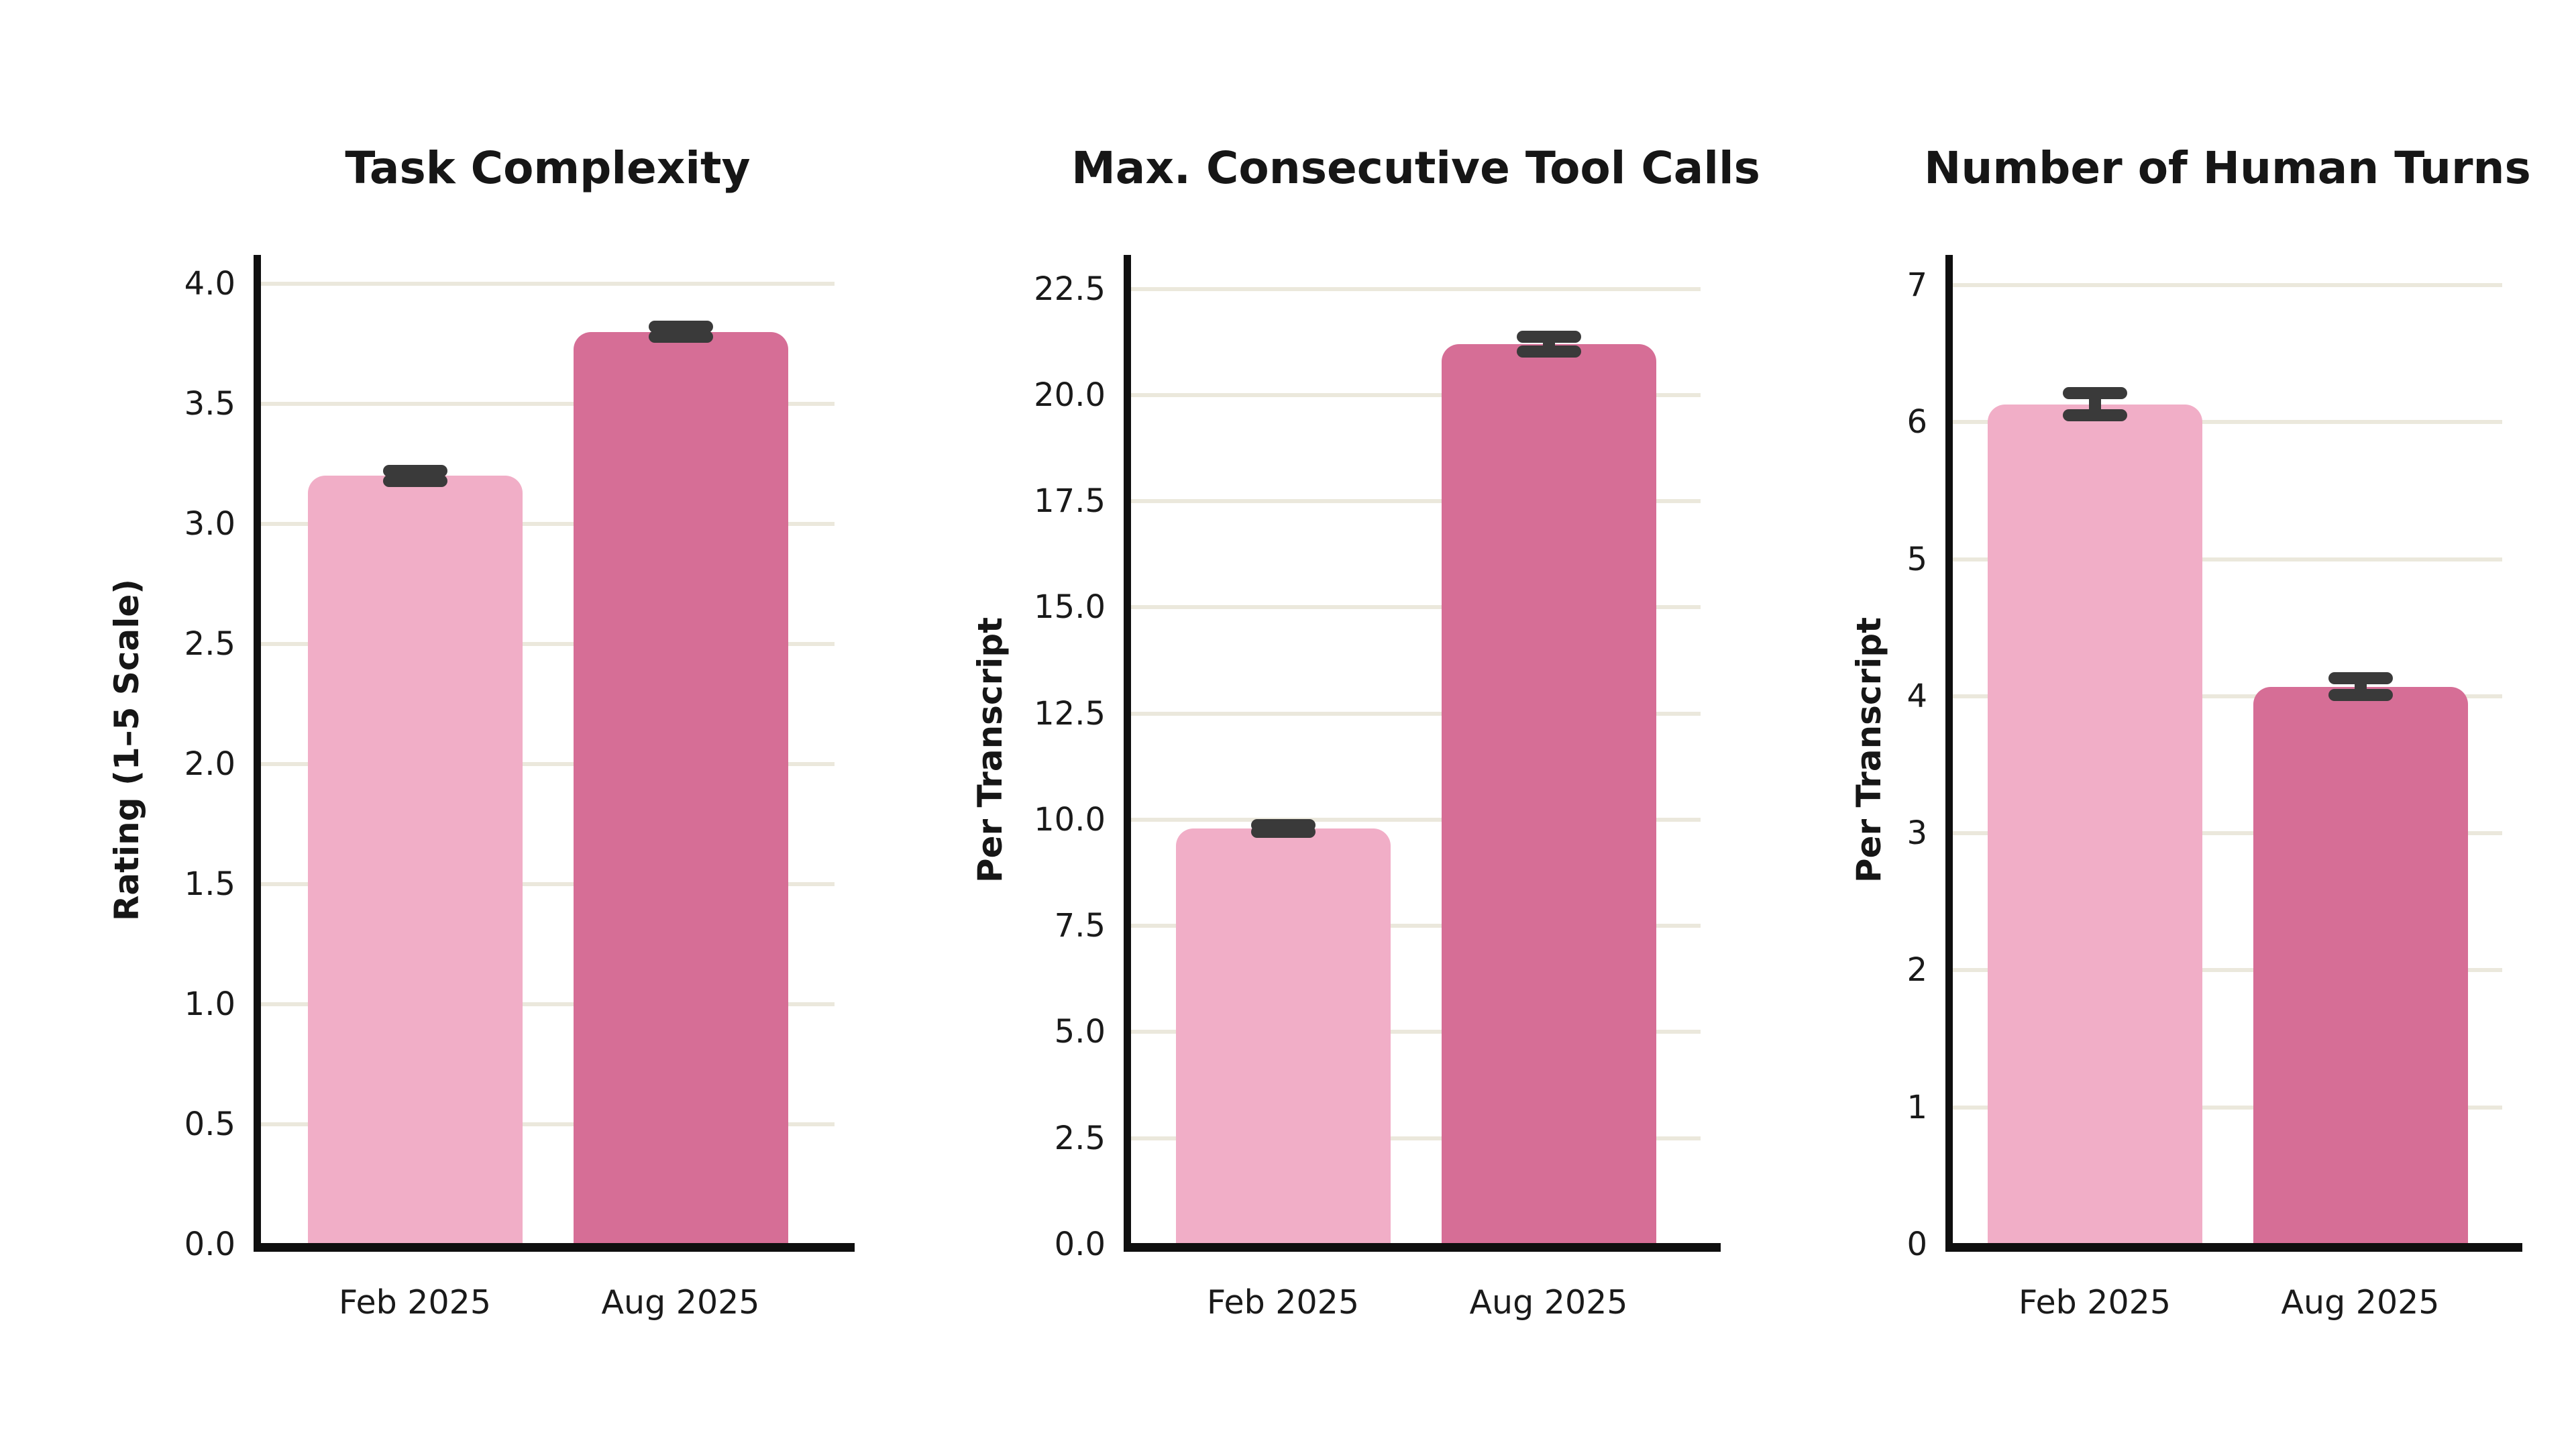 The width and height of the screenshot is (2576, 1449). I want to click on y-tick-label: 1.5, so click(209, 884).